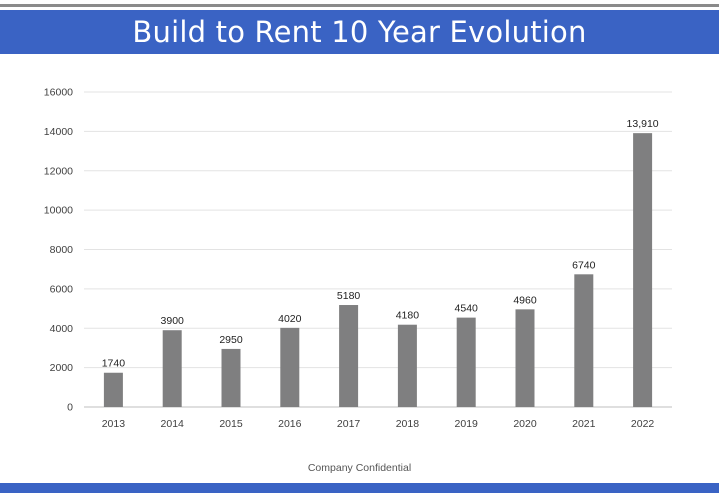 Image resolution: width=719 pixels, height=493 pixels. What do you see at coordinates (58, 211) in the screenshot?
I see `y-tick-label: 10000` at bounding box center [58, 211].